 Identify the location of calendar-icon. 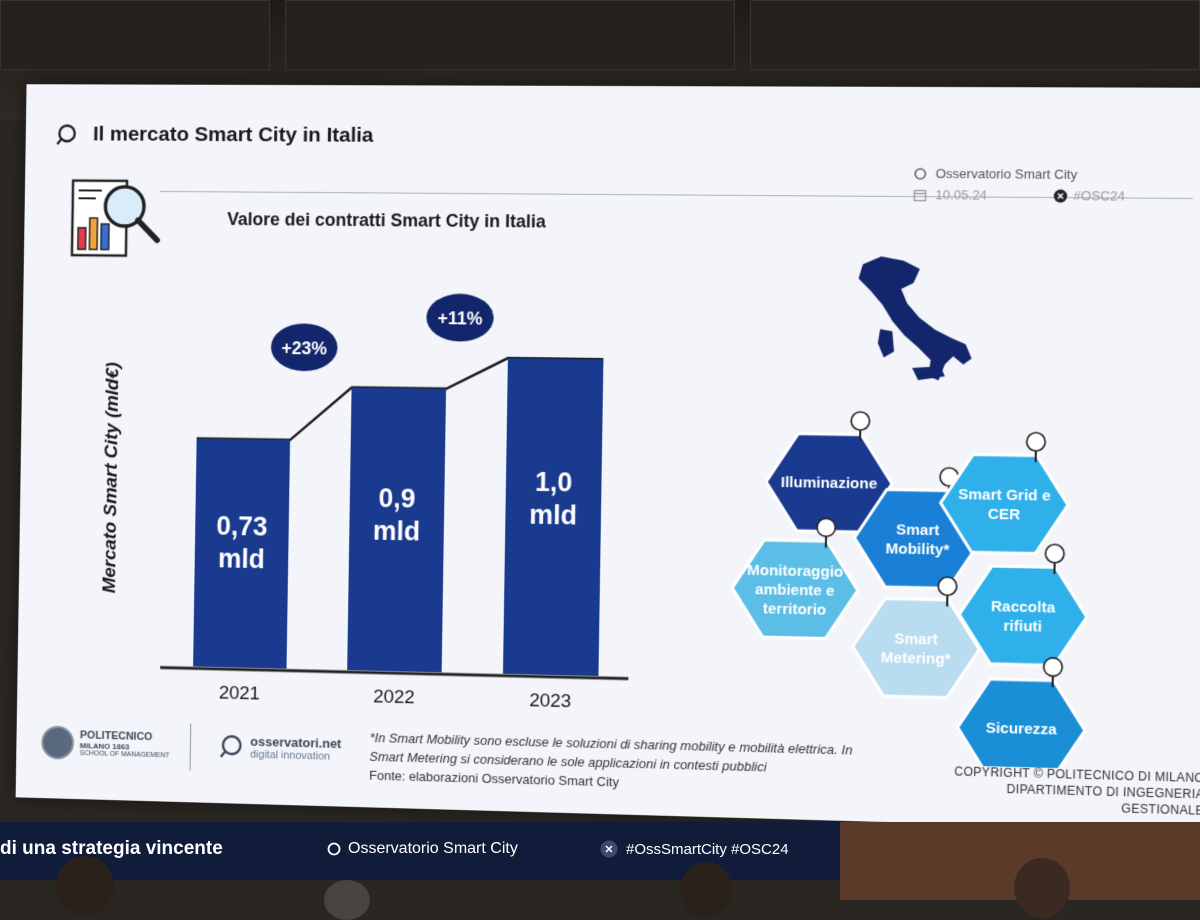
(920, 194).